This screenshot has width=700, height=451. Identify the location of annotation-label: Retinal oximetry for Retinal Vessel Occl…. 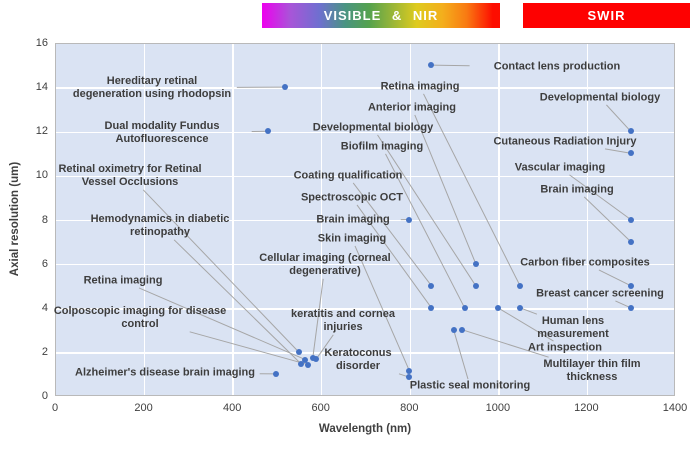
(130, 175).